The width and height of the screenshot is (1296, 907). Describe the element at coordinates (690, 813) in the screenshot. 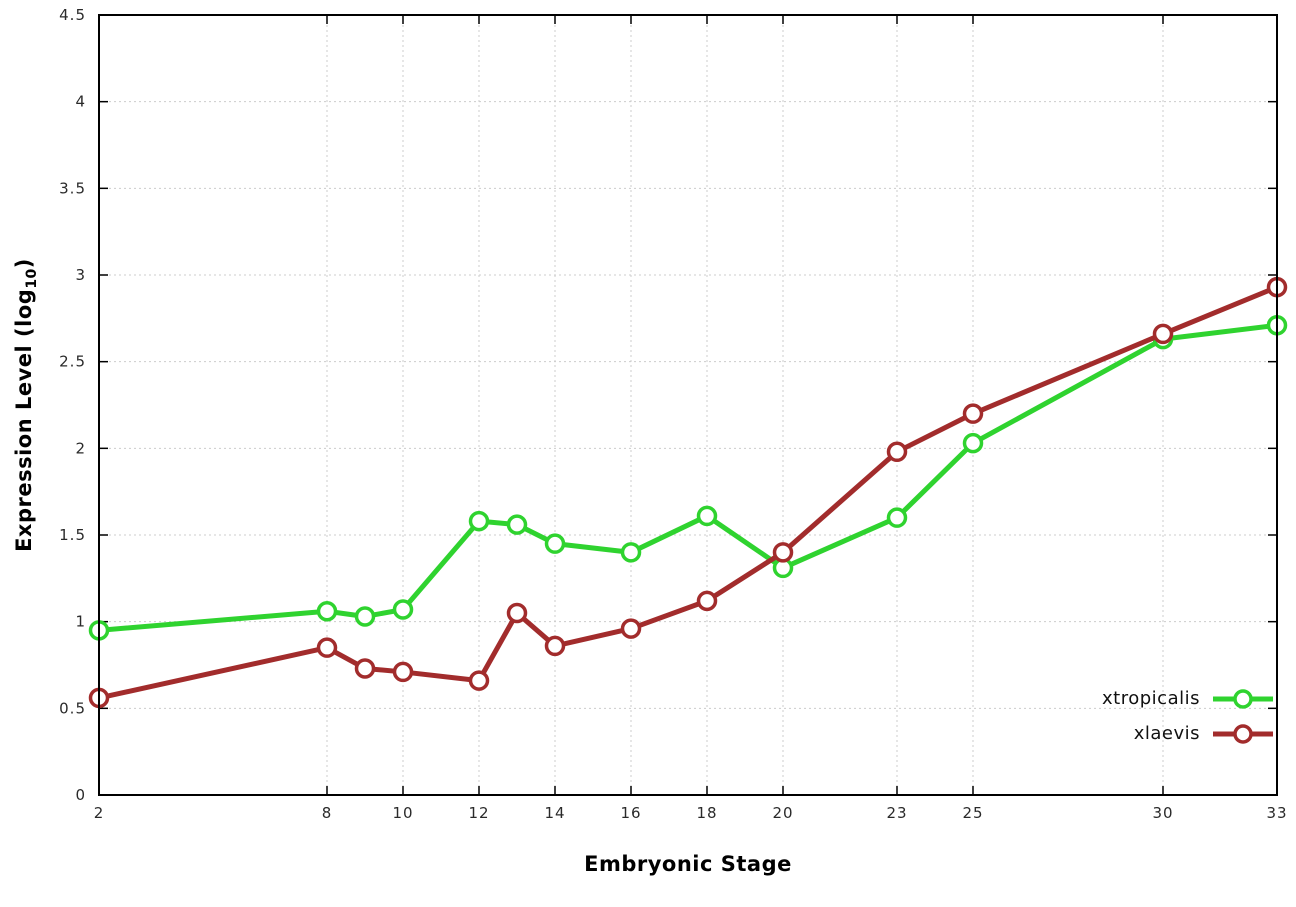

I see `x-tick-labels: 2 8 10 12 14 16 18 20 23 25 30 33` at that location.